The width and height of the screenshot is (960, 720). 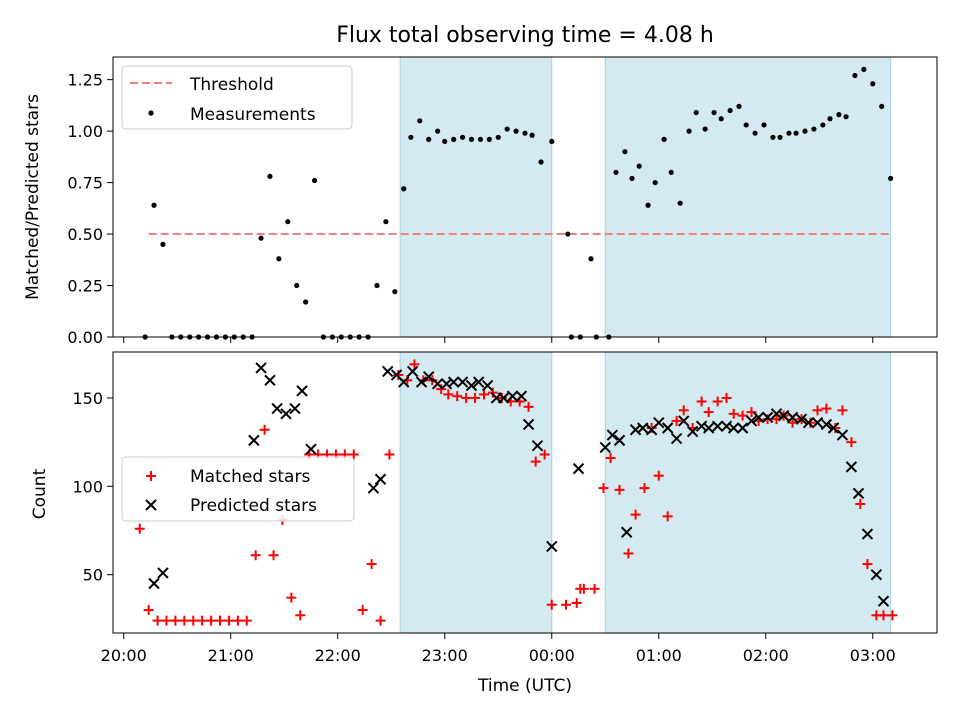 I want to click on shaded-interval, so click(x=476, y=197).